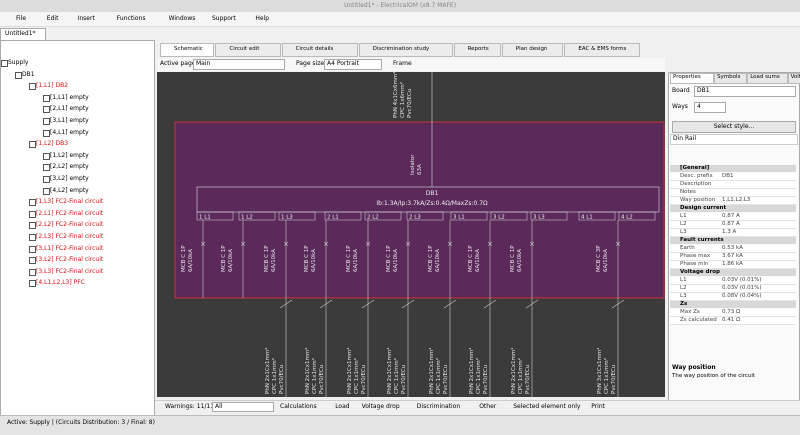  Describe the element at coordinates (488, 406) in the screenshot. I see `warning-filter-button: Other` at that location.